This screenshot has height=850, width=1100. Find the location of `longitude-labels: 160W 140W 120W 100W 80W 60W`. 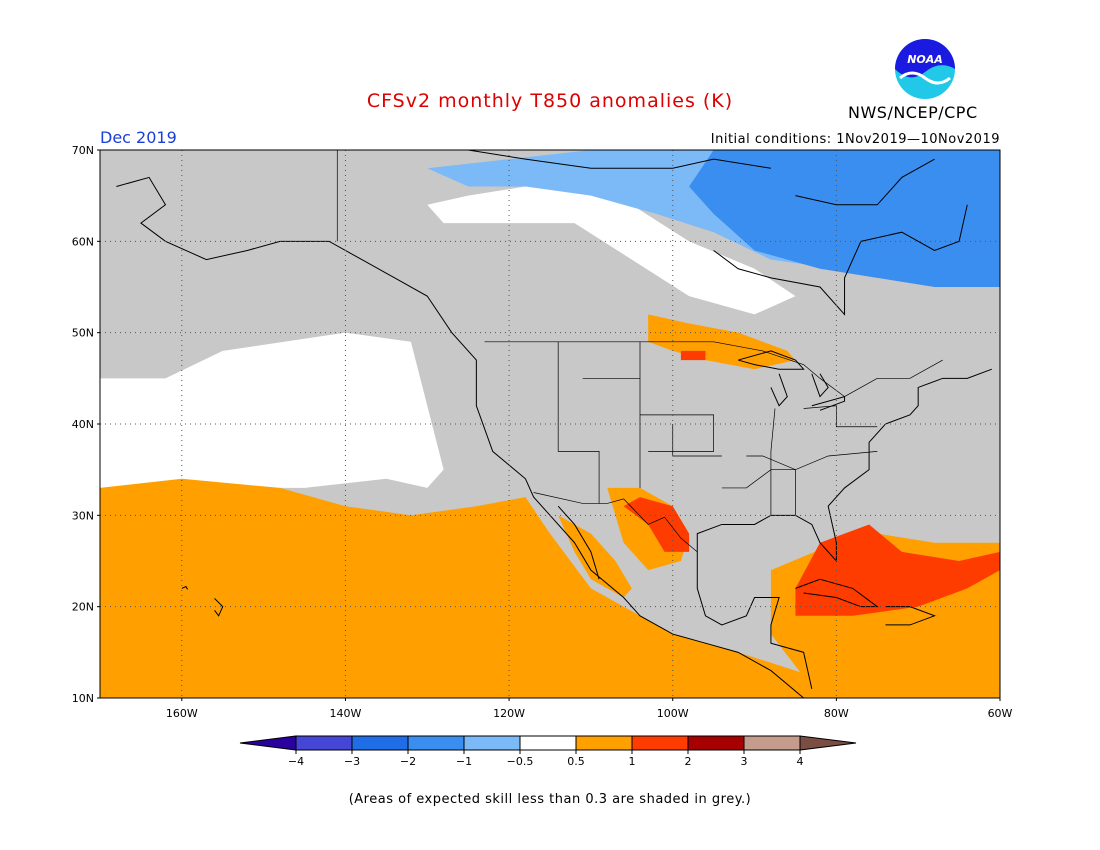

longitude-labels: 160W 140W 120W 100W 80W 60W is located at coordinates (589, 709).